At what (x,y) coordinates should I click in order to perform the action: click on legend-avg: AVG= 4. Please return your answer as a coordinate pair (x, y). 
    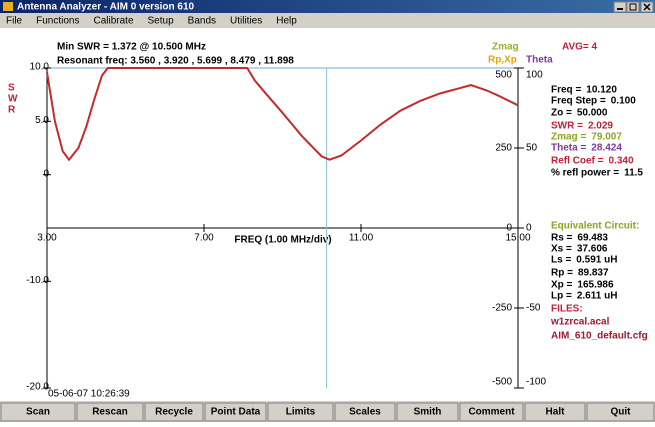
    Looking at the image, I should click on (580, 47).